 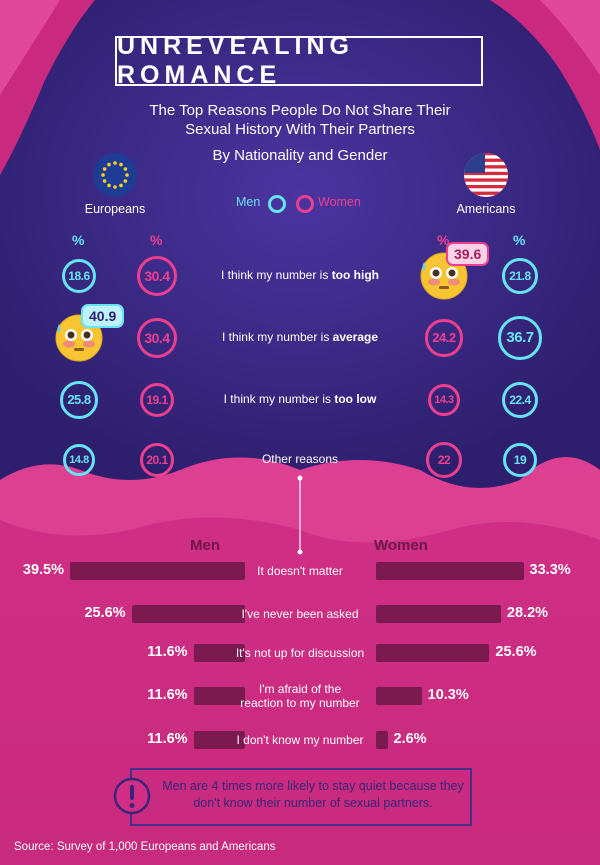 I want to click on reason-category-label: It's not up for discussion, so click(x=300, y=653).